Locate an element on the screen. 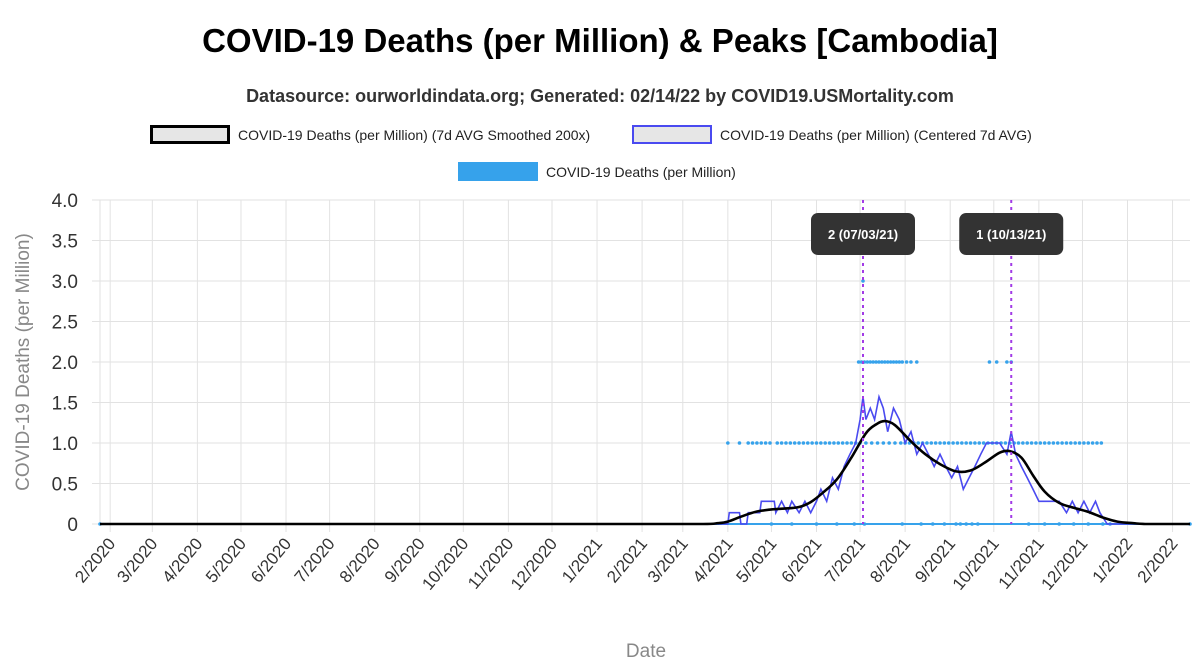  x-tick-label: 2/2022 is located at coordinates (1158, 560).